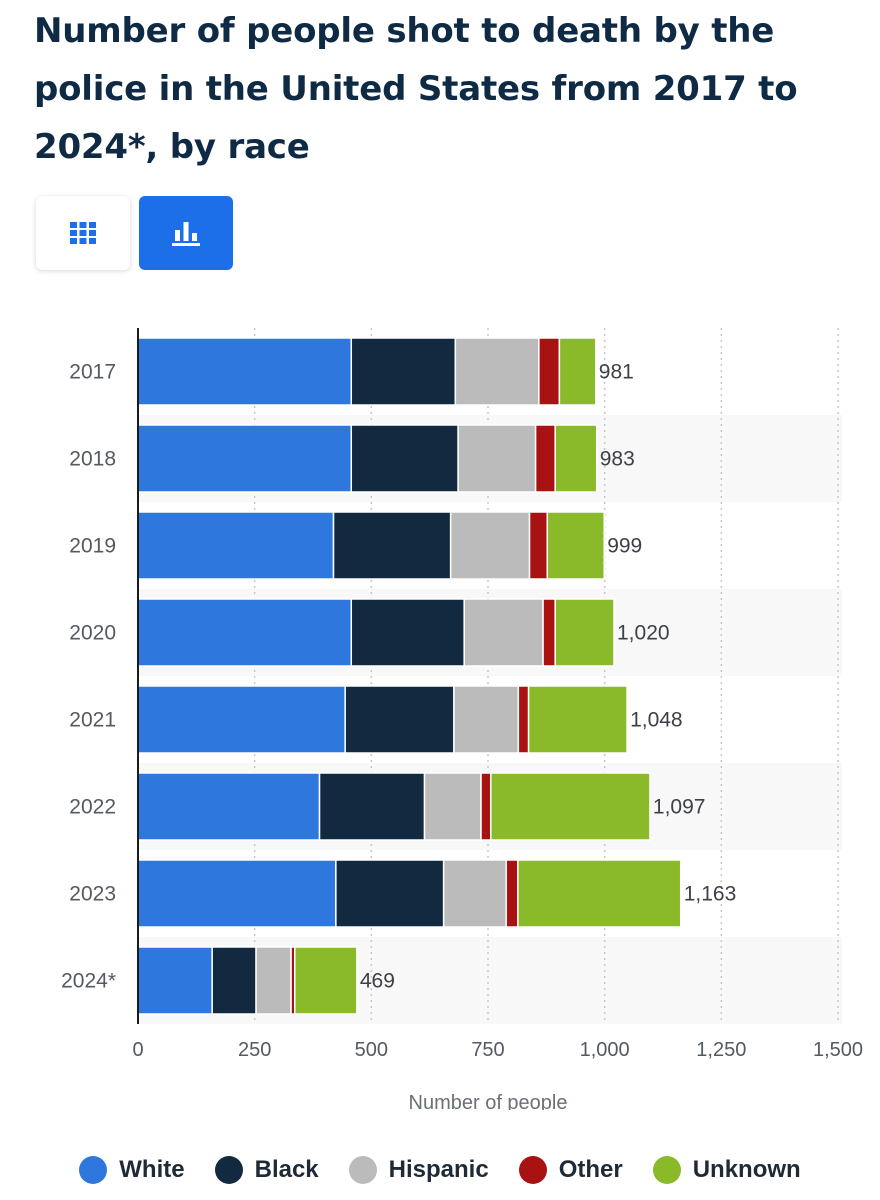 The image size is (880, 1200). What do you see at coordinates (254, 1050) in the screenshot?
I see `x-tick-label: 250` at bounding box center [254, 1050].